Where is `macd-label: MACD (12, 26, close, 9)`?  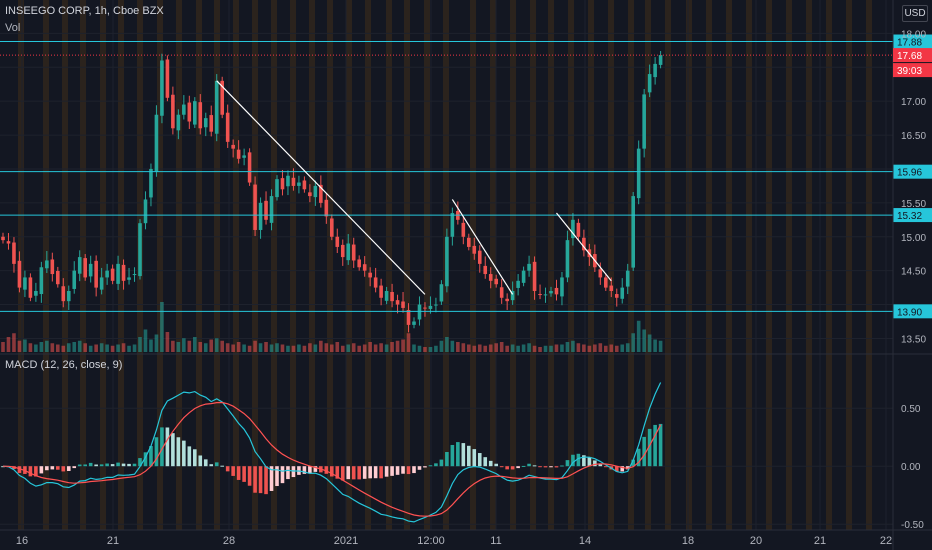
macd-label: MACD (12, 26, close, 9) is located at coordinates (64, 365).